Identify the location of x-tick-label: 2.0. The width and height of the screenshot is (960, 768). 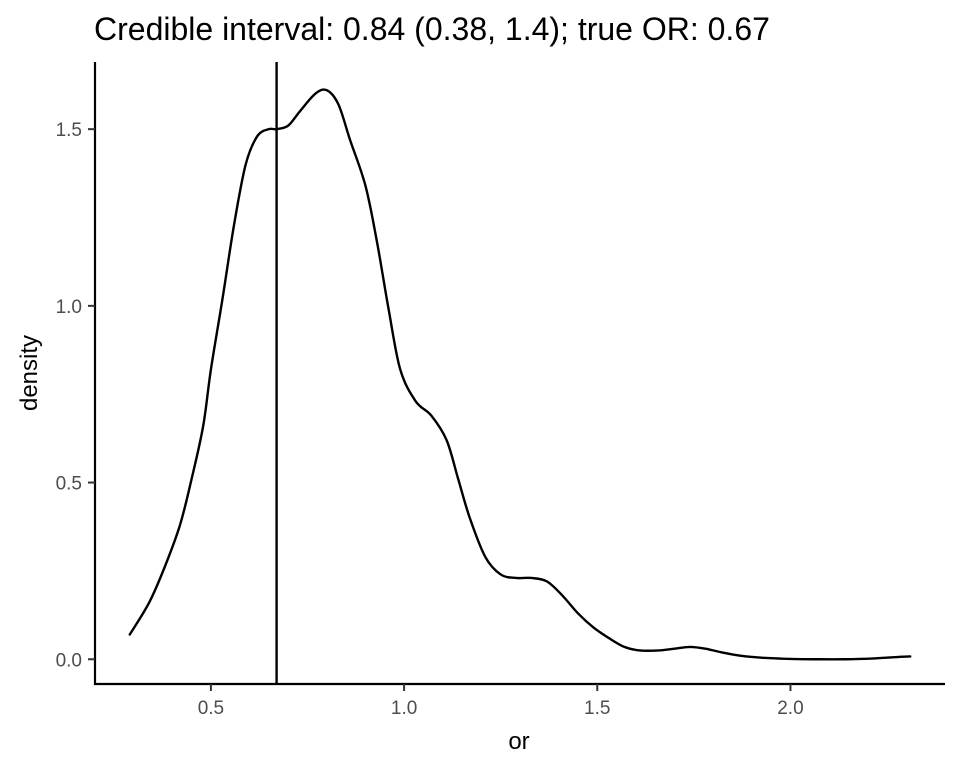
(790, 708).